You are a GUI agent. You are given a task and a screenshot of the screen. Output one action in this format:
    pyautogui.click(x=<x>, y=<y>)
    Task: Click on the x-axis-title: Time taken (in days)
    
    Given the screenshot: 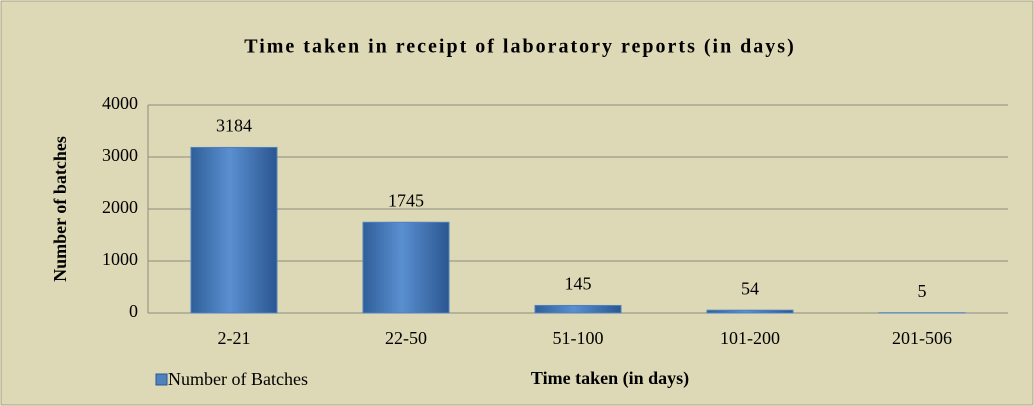 What is the action you would take?
    pyautogui.click(x=610, y=378)
    